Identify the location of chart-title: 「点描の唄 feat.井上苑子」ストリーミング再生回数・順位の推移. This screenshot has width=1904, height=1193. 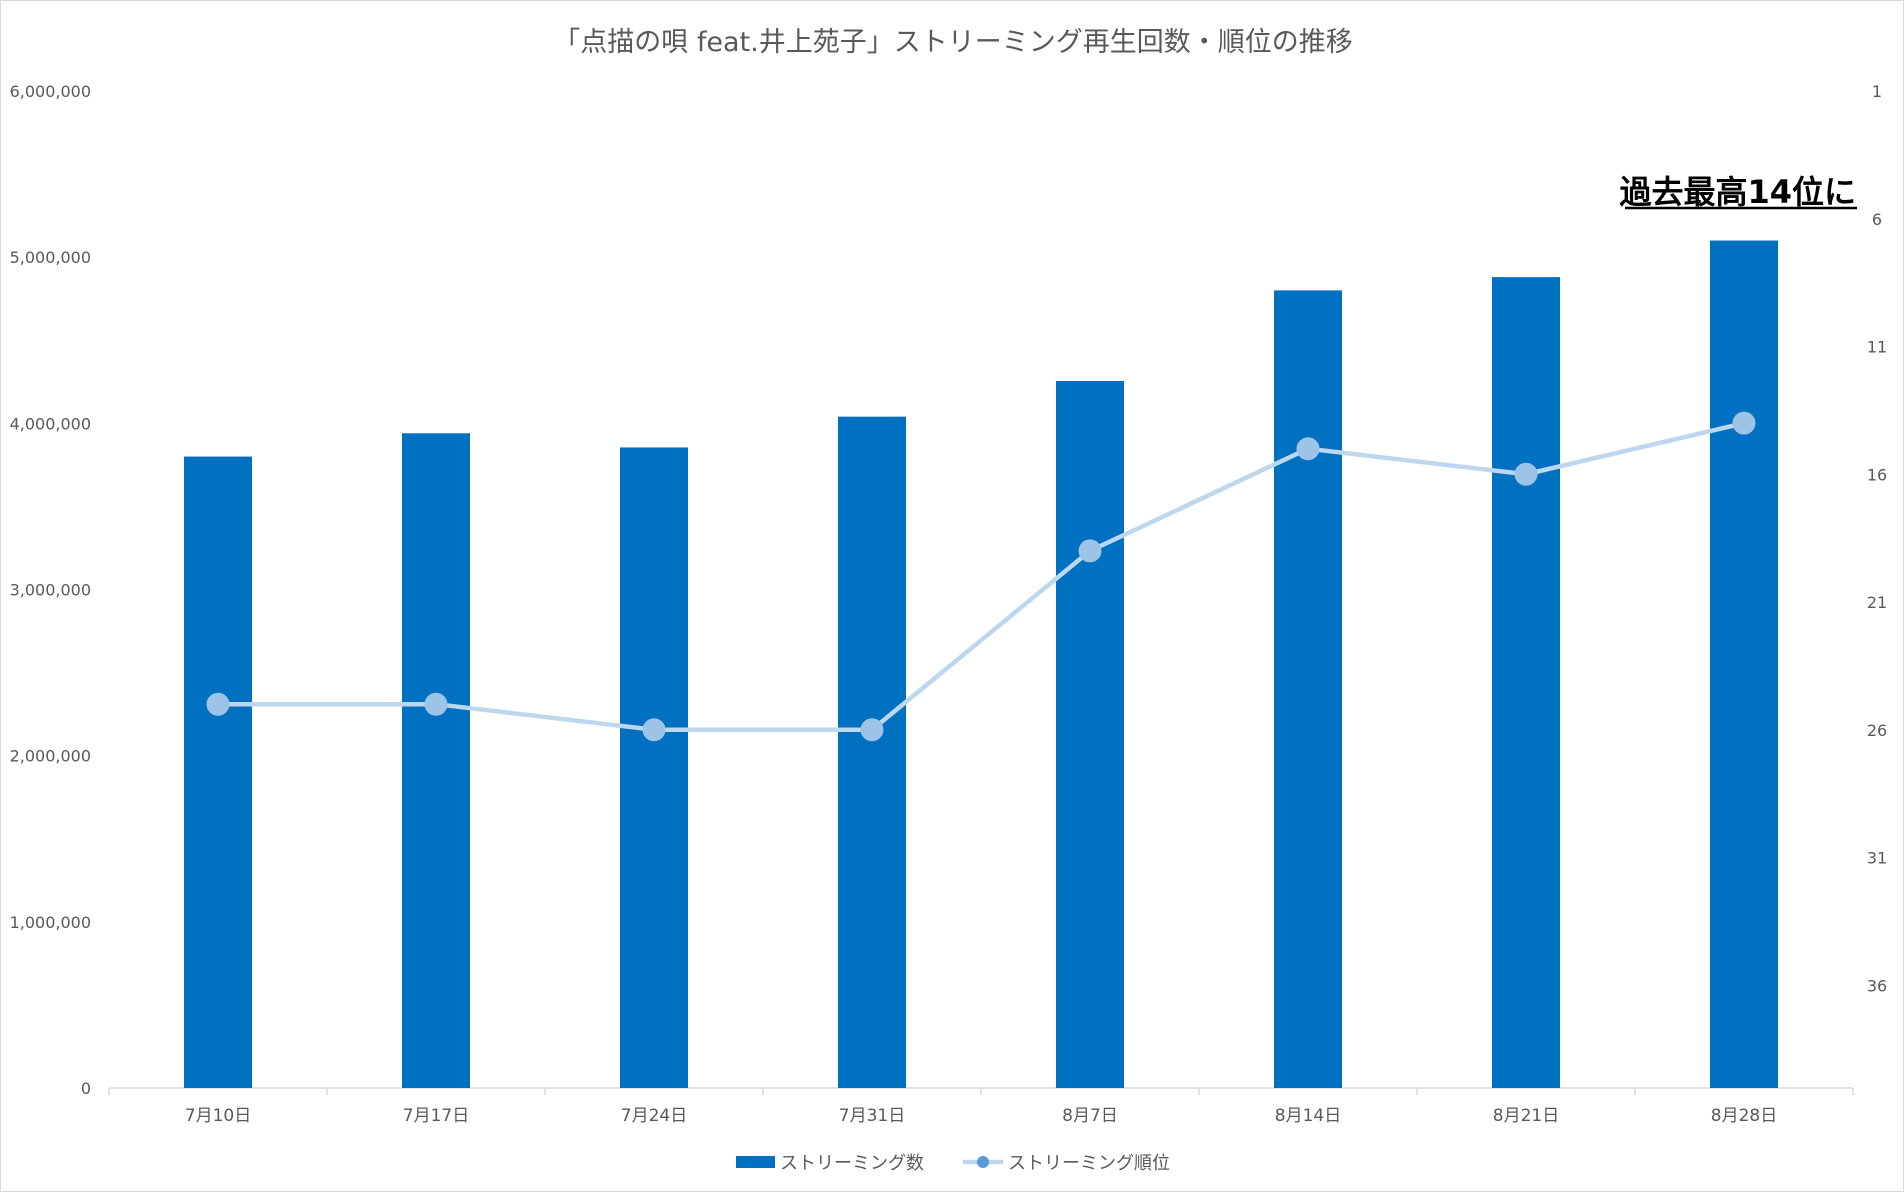
(952, 42).